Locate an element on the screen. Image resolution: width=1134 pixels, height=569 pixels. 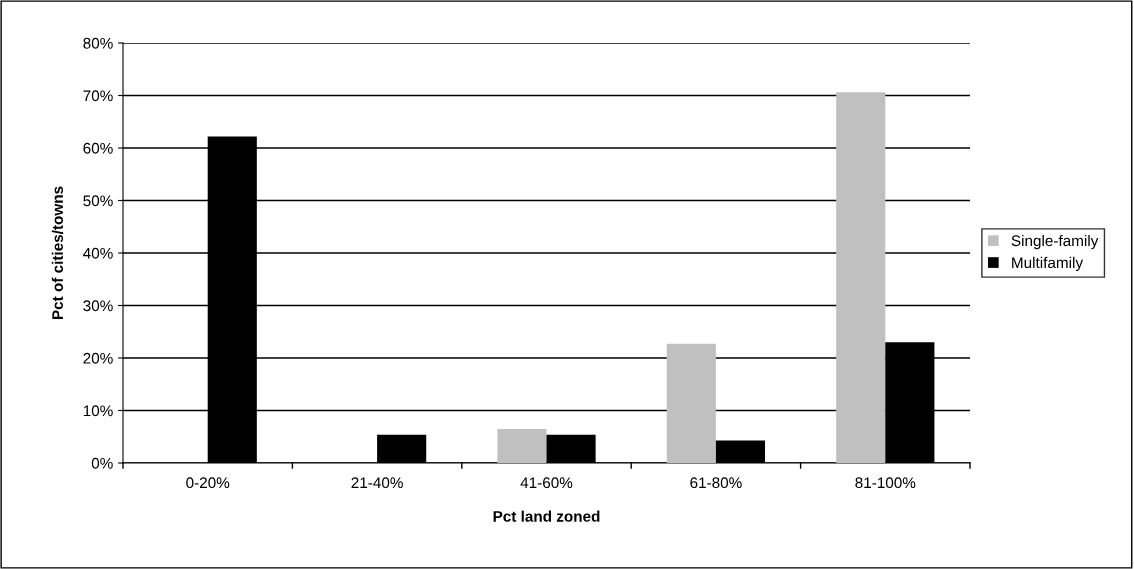
x-tick-label: 81-100% is located at coordinates (885, 483).